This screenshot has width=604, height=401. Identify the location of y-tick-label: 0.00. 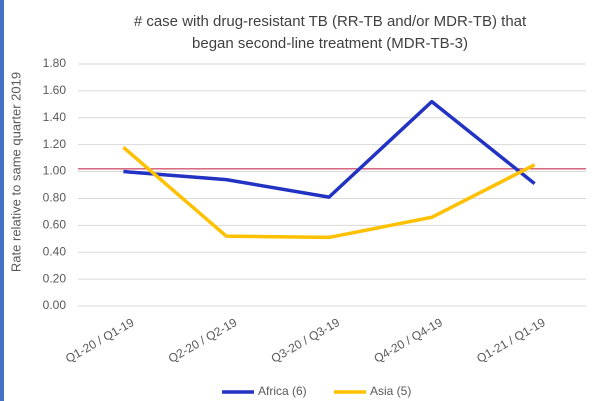
(55, 305).